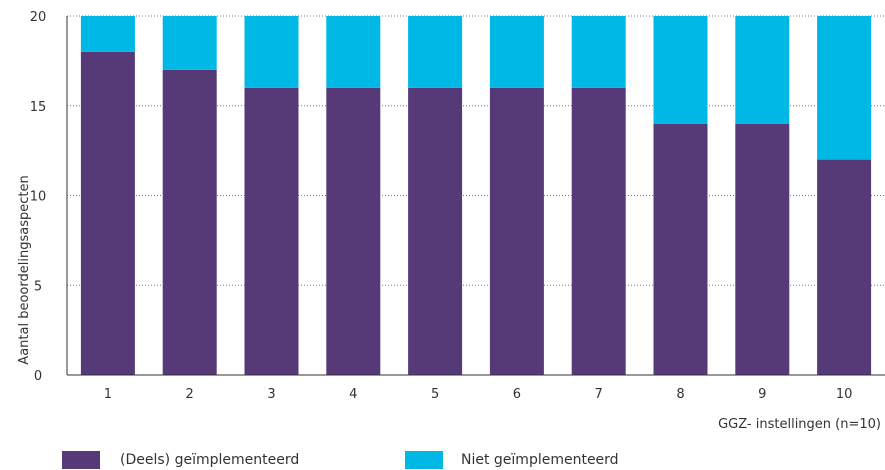 This screenshot has height=470, width=885. Describe the element at coordinates (271, 394) in the screenshot. I see `x-tick-label: 3` at that location.